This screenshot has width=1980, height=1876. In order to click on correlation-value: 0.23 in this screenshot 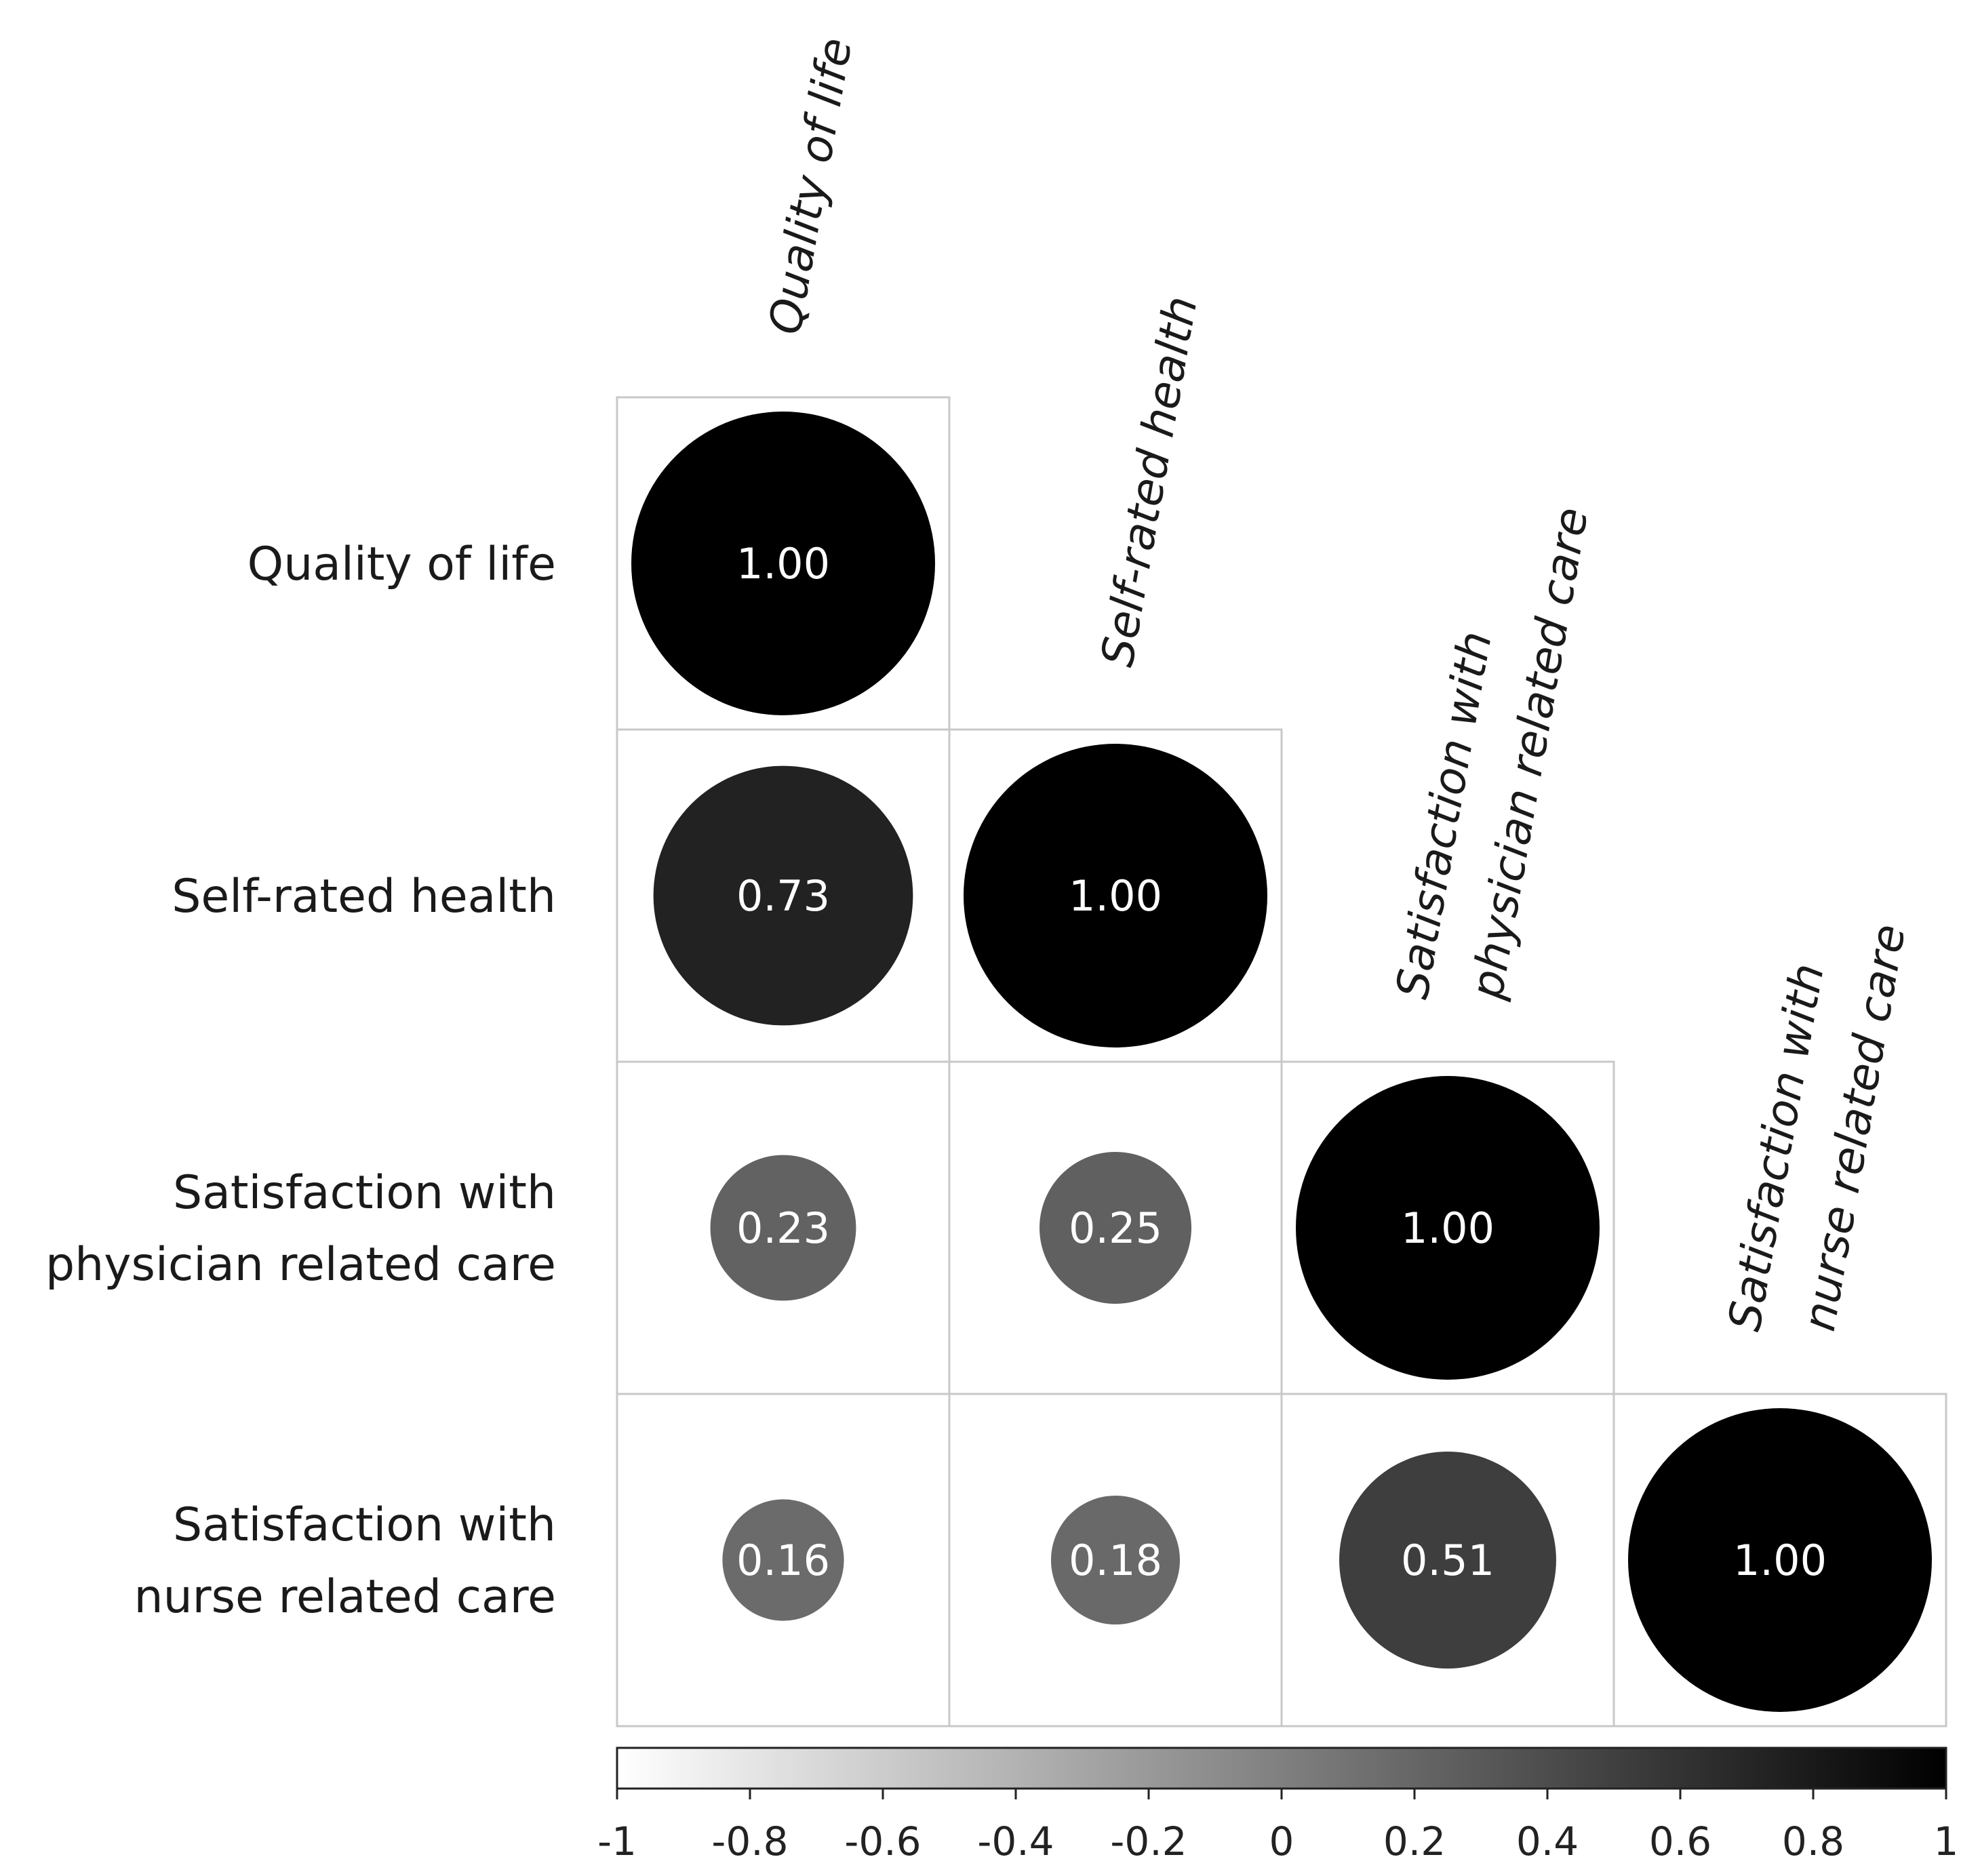, I will do `click(783, 1228)`.